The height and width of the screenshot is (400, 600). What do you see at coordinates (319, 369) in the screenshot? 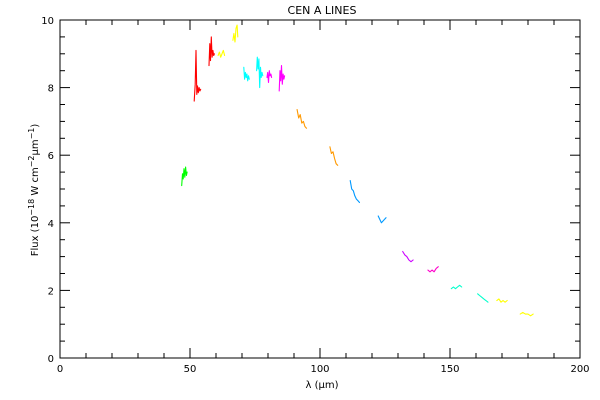
I see `x-tick-label: 100` at bounding box center [319, 369].